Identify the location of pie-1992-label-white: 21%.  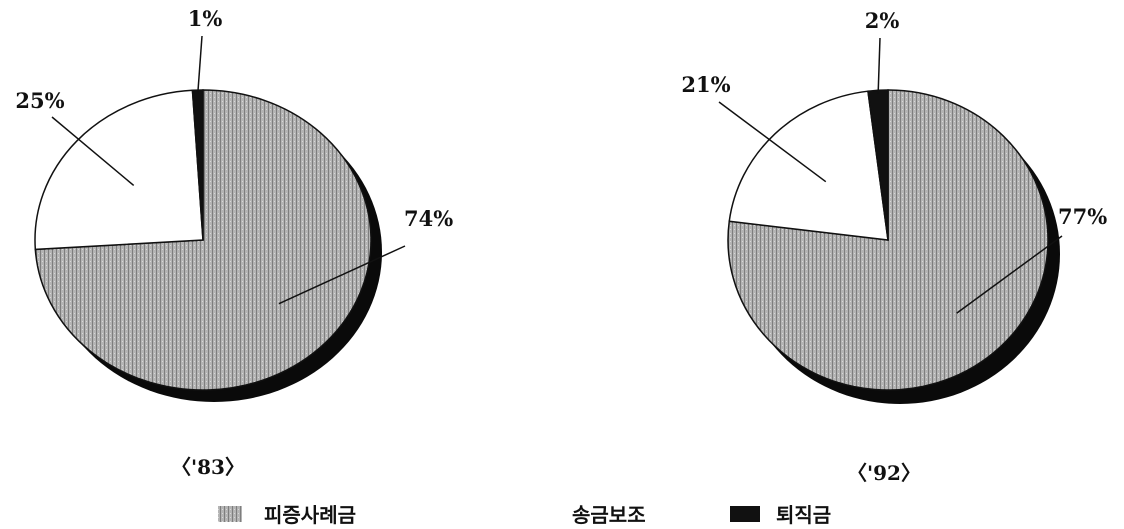
(705, 84).